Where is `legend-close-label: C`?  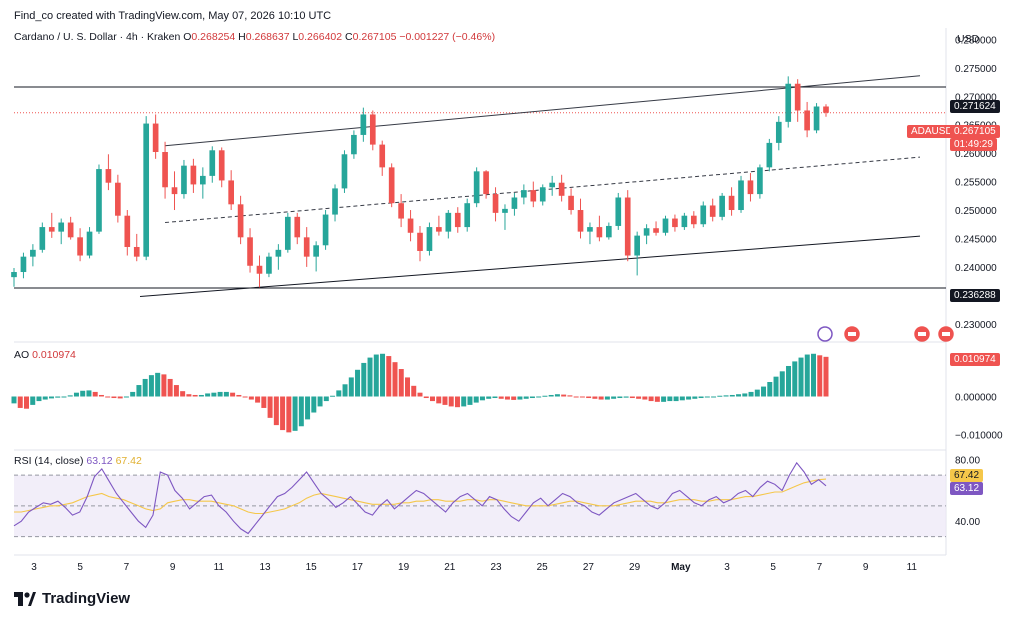 legend-close-label: C is located at coordinates (349, 37).